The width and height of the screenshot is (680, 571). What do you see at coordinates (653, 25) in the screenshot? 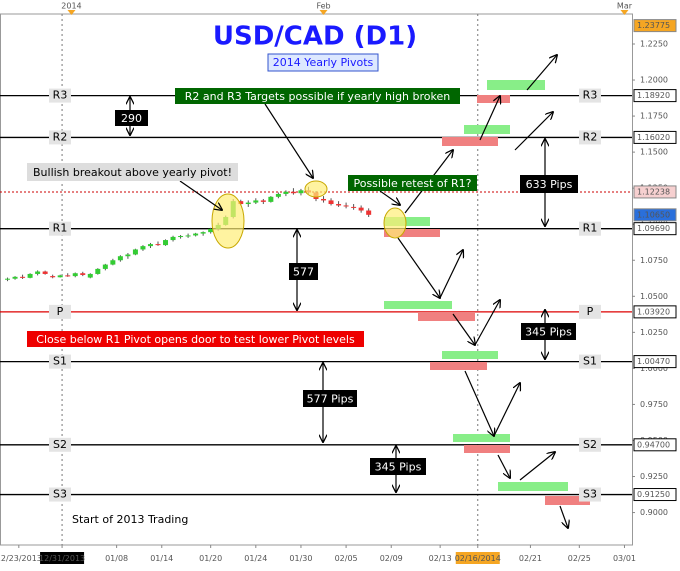
I see `price-label: 1.23775` at bounding box center [653, 25].